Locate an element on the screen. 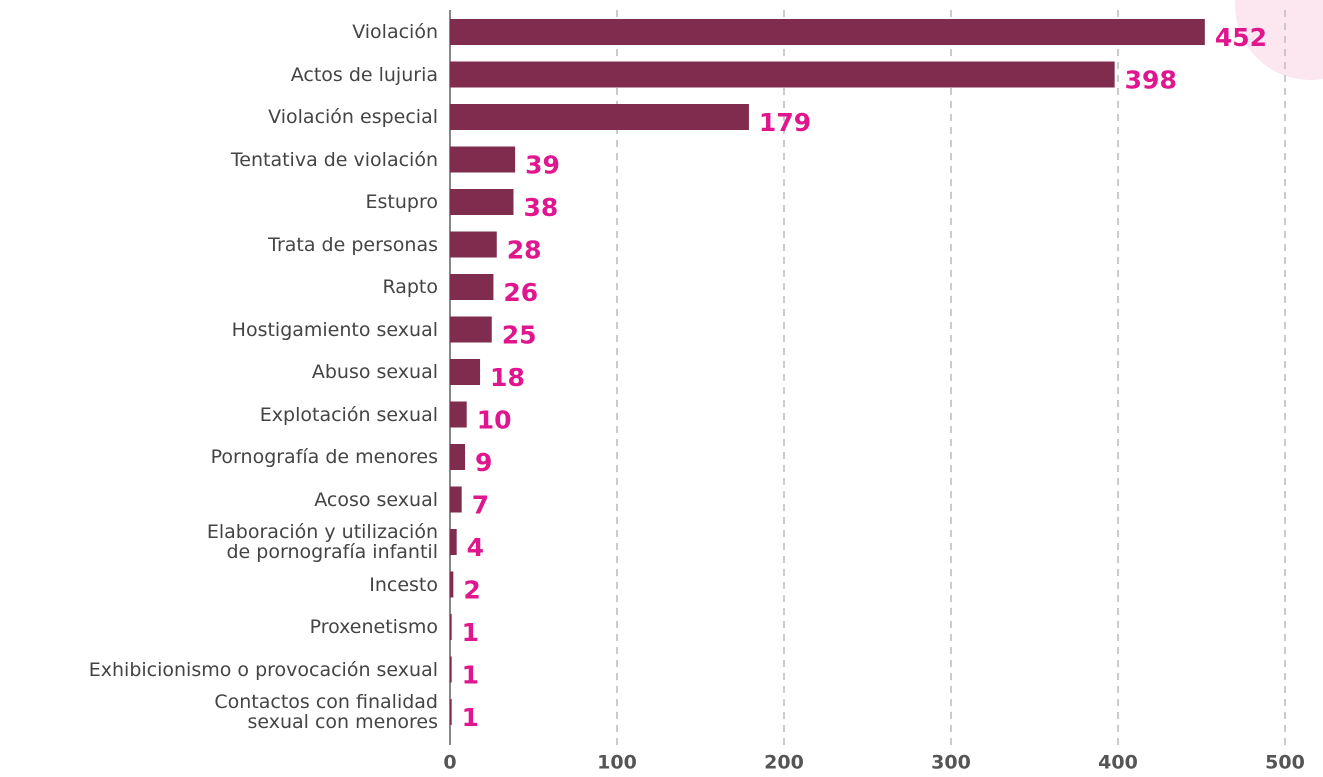 The image size is (1323, 777). category-label: Incesto is located at coordinates (403, 584).